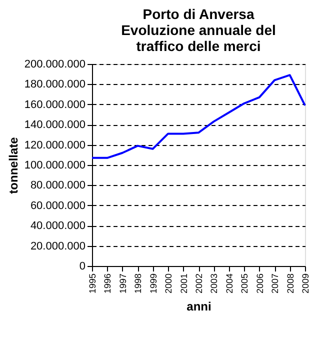 The image size is (322, 343). What do you see at coordinates (138, 284) in the screenshot?
I see `x-tick-label: 1998` at bounding box center [138, 284].